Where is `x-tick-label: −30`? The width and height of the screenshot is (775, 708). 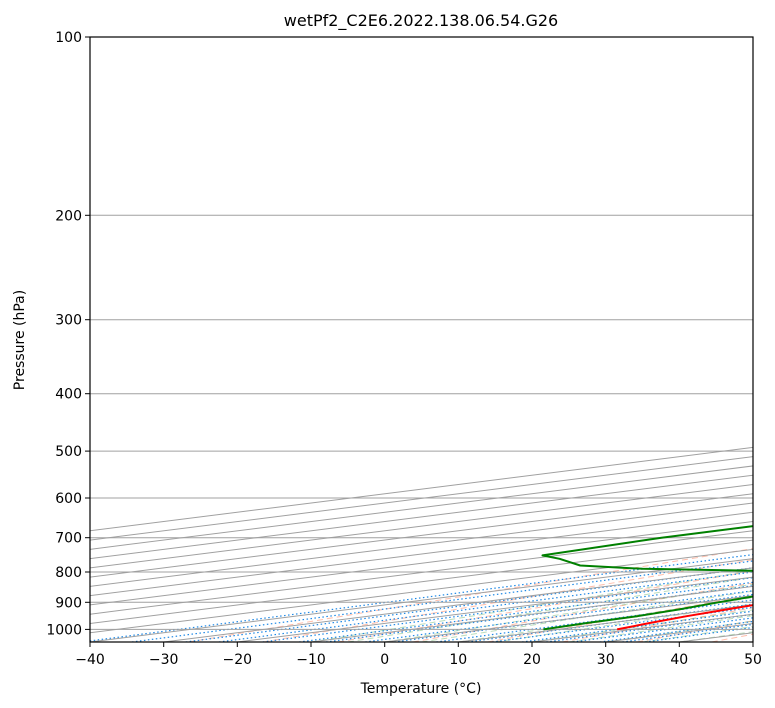
x-tick-label: −30 is located at coordinates (164, 660).